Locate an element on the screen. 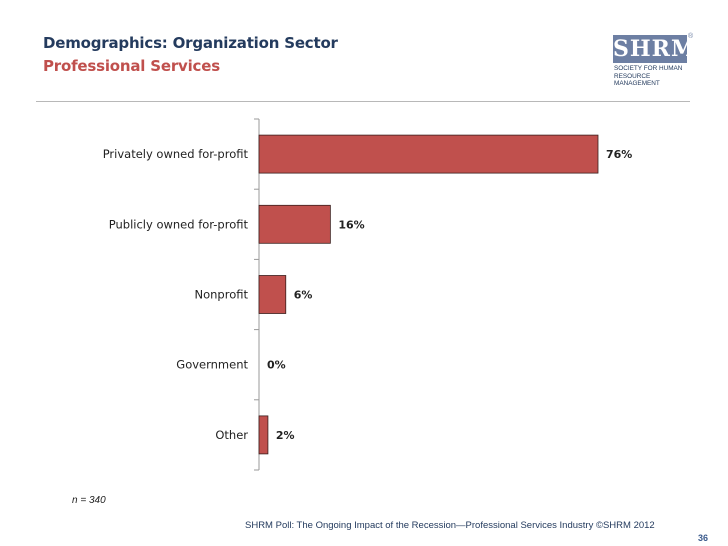 The height and width of the screenshot is (546, 728). category-label: Privately owned for-profit is located at coordinates (176, 154).